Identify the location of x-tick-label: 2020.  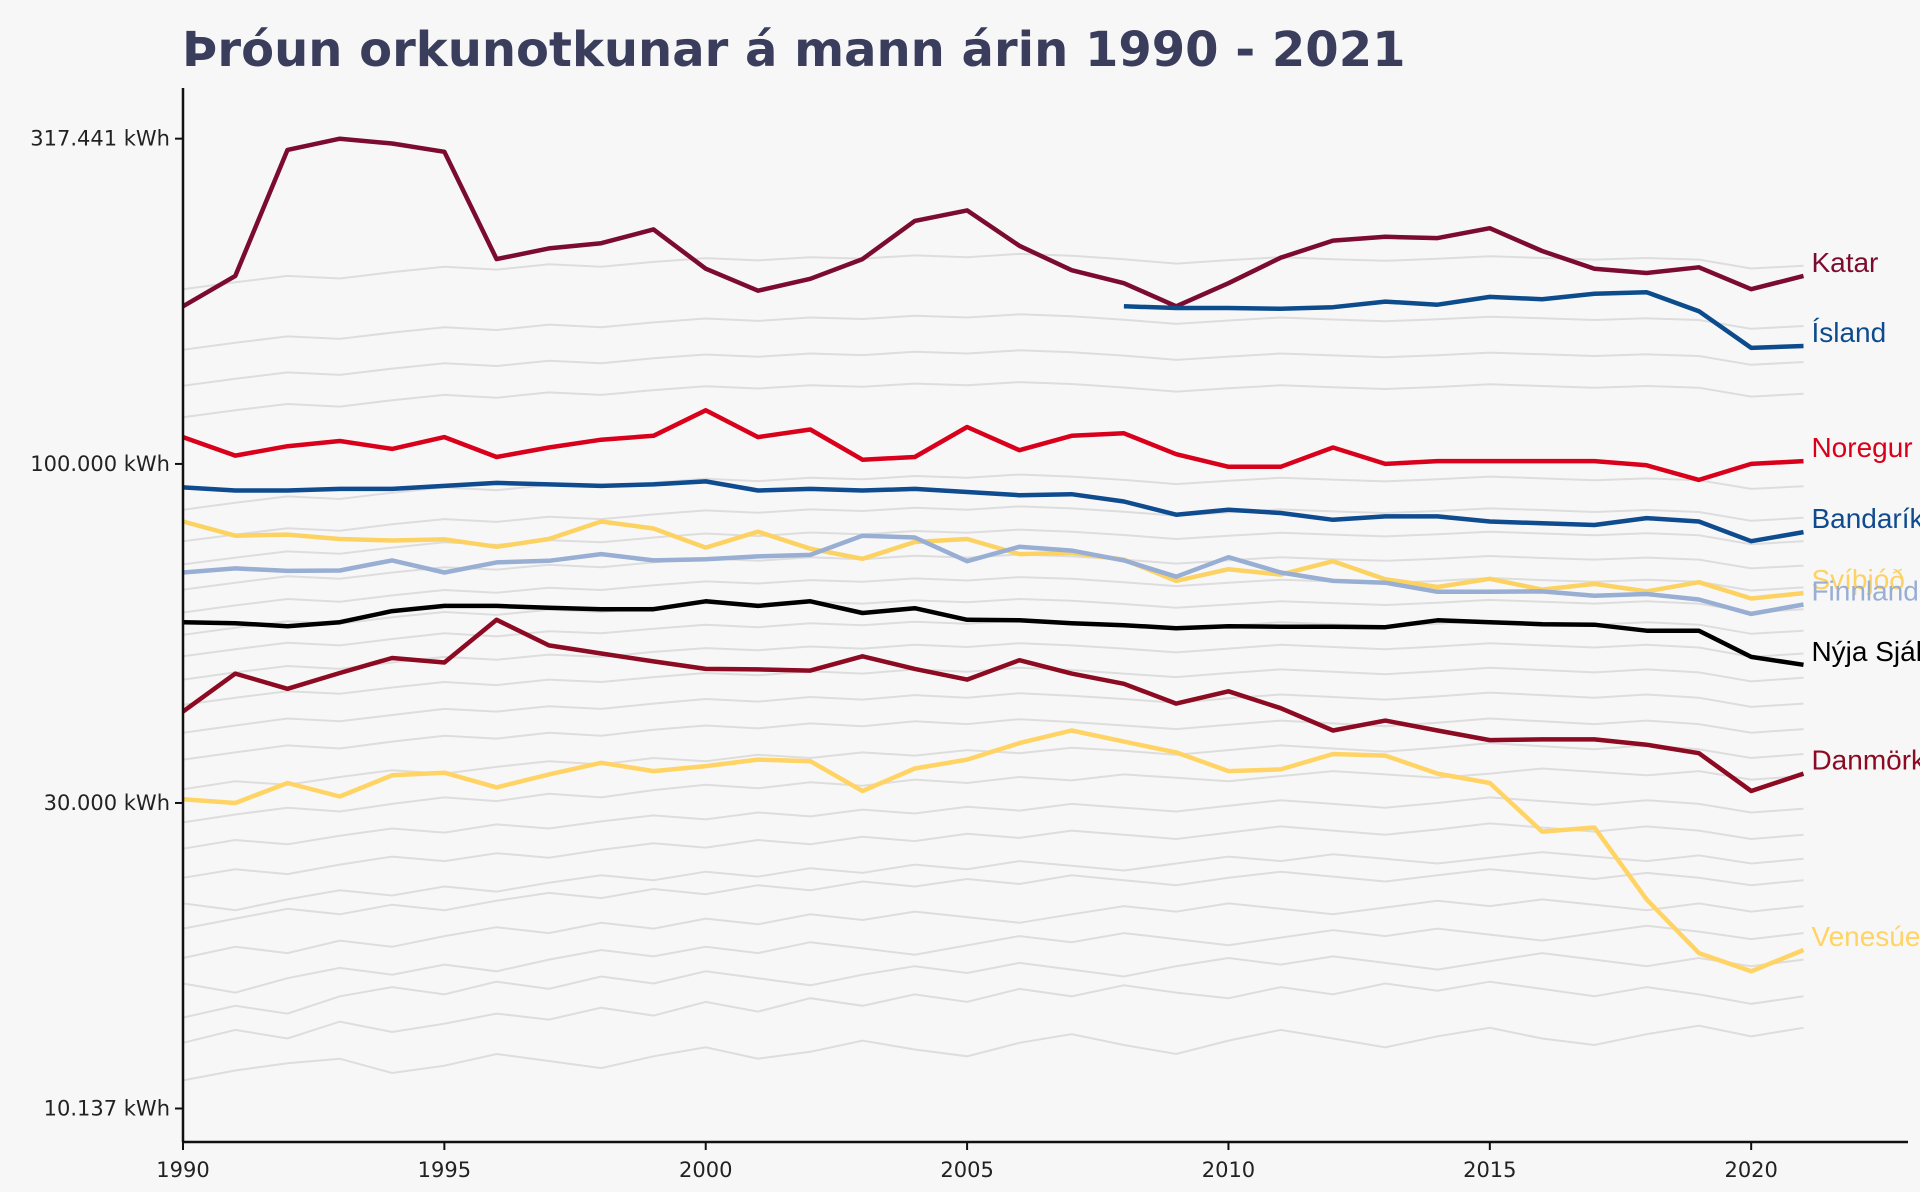
(1750, 1170).